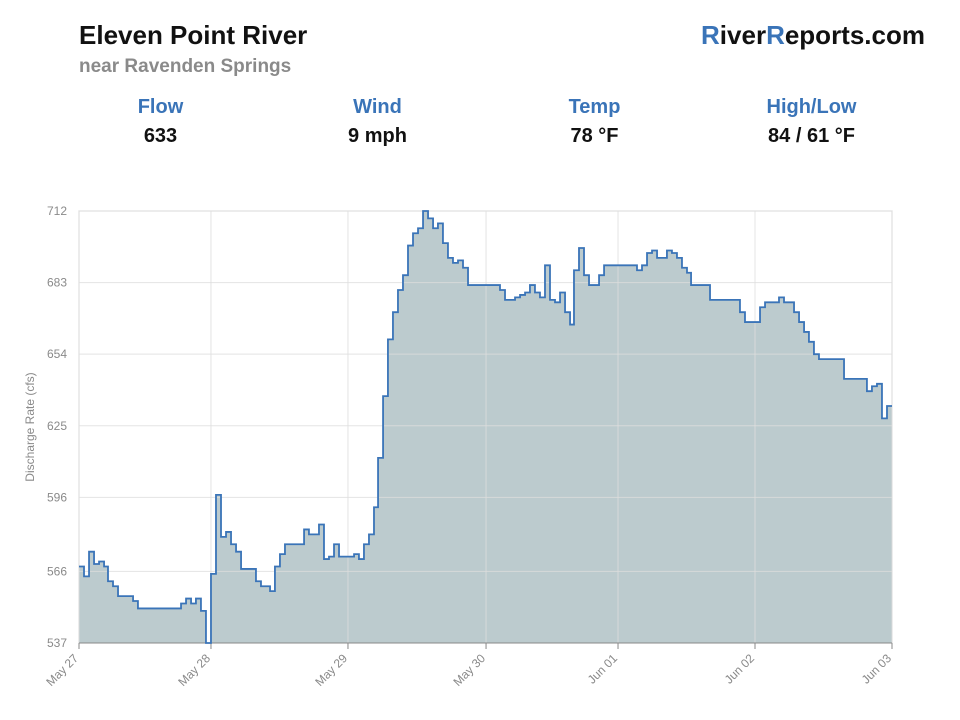  What do you see at coordinates (160, 136) in the screenshot?
I see `stat-value: 633` at bounding box center [160, 136].